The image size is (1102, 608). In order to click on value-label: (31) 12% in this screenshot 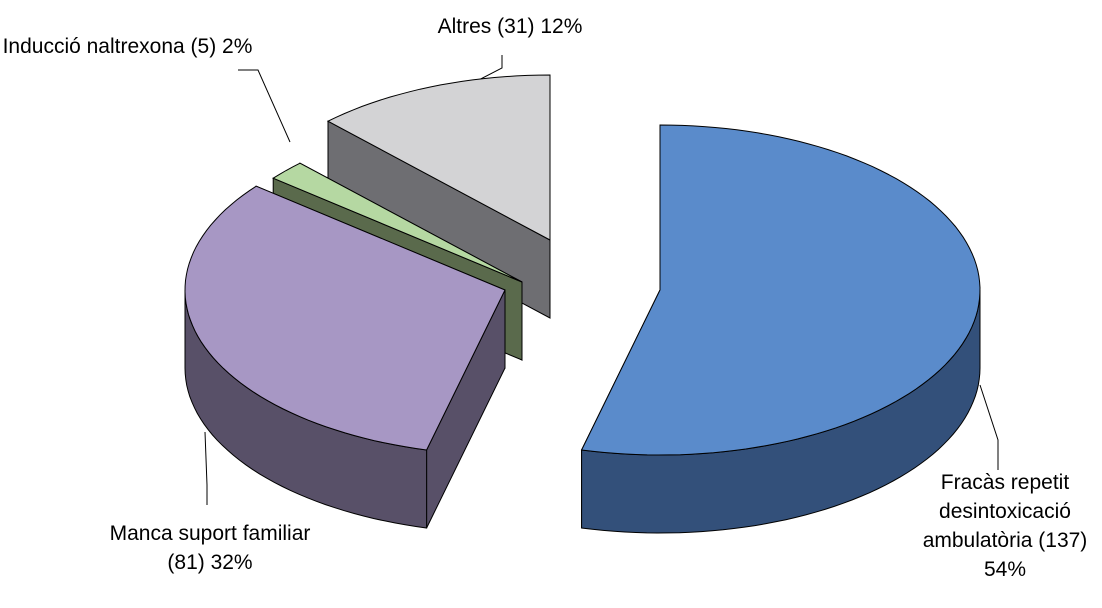, I will do `click(540, 26)`.